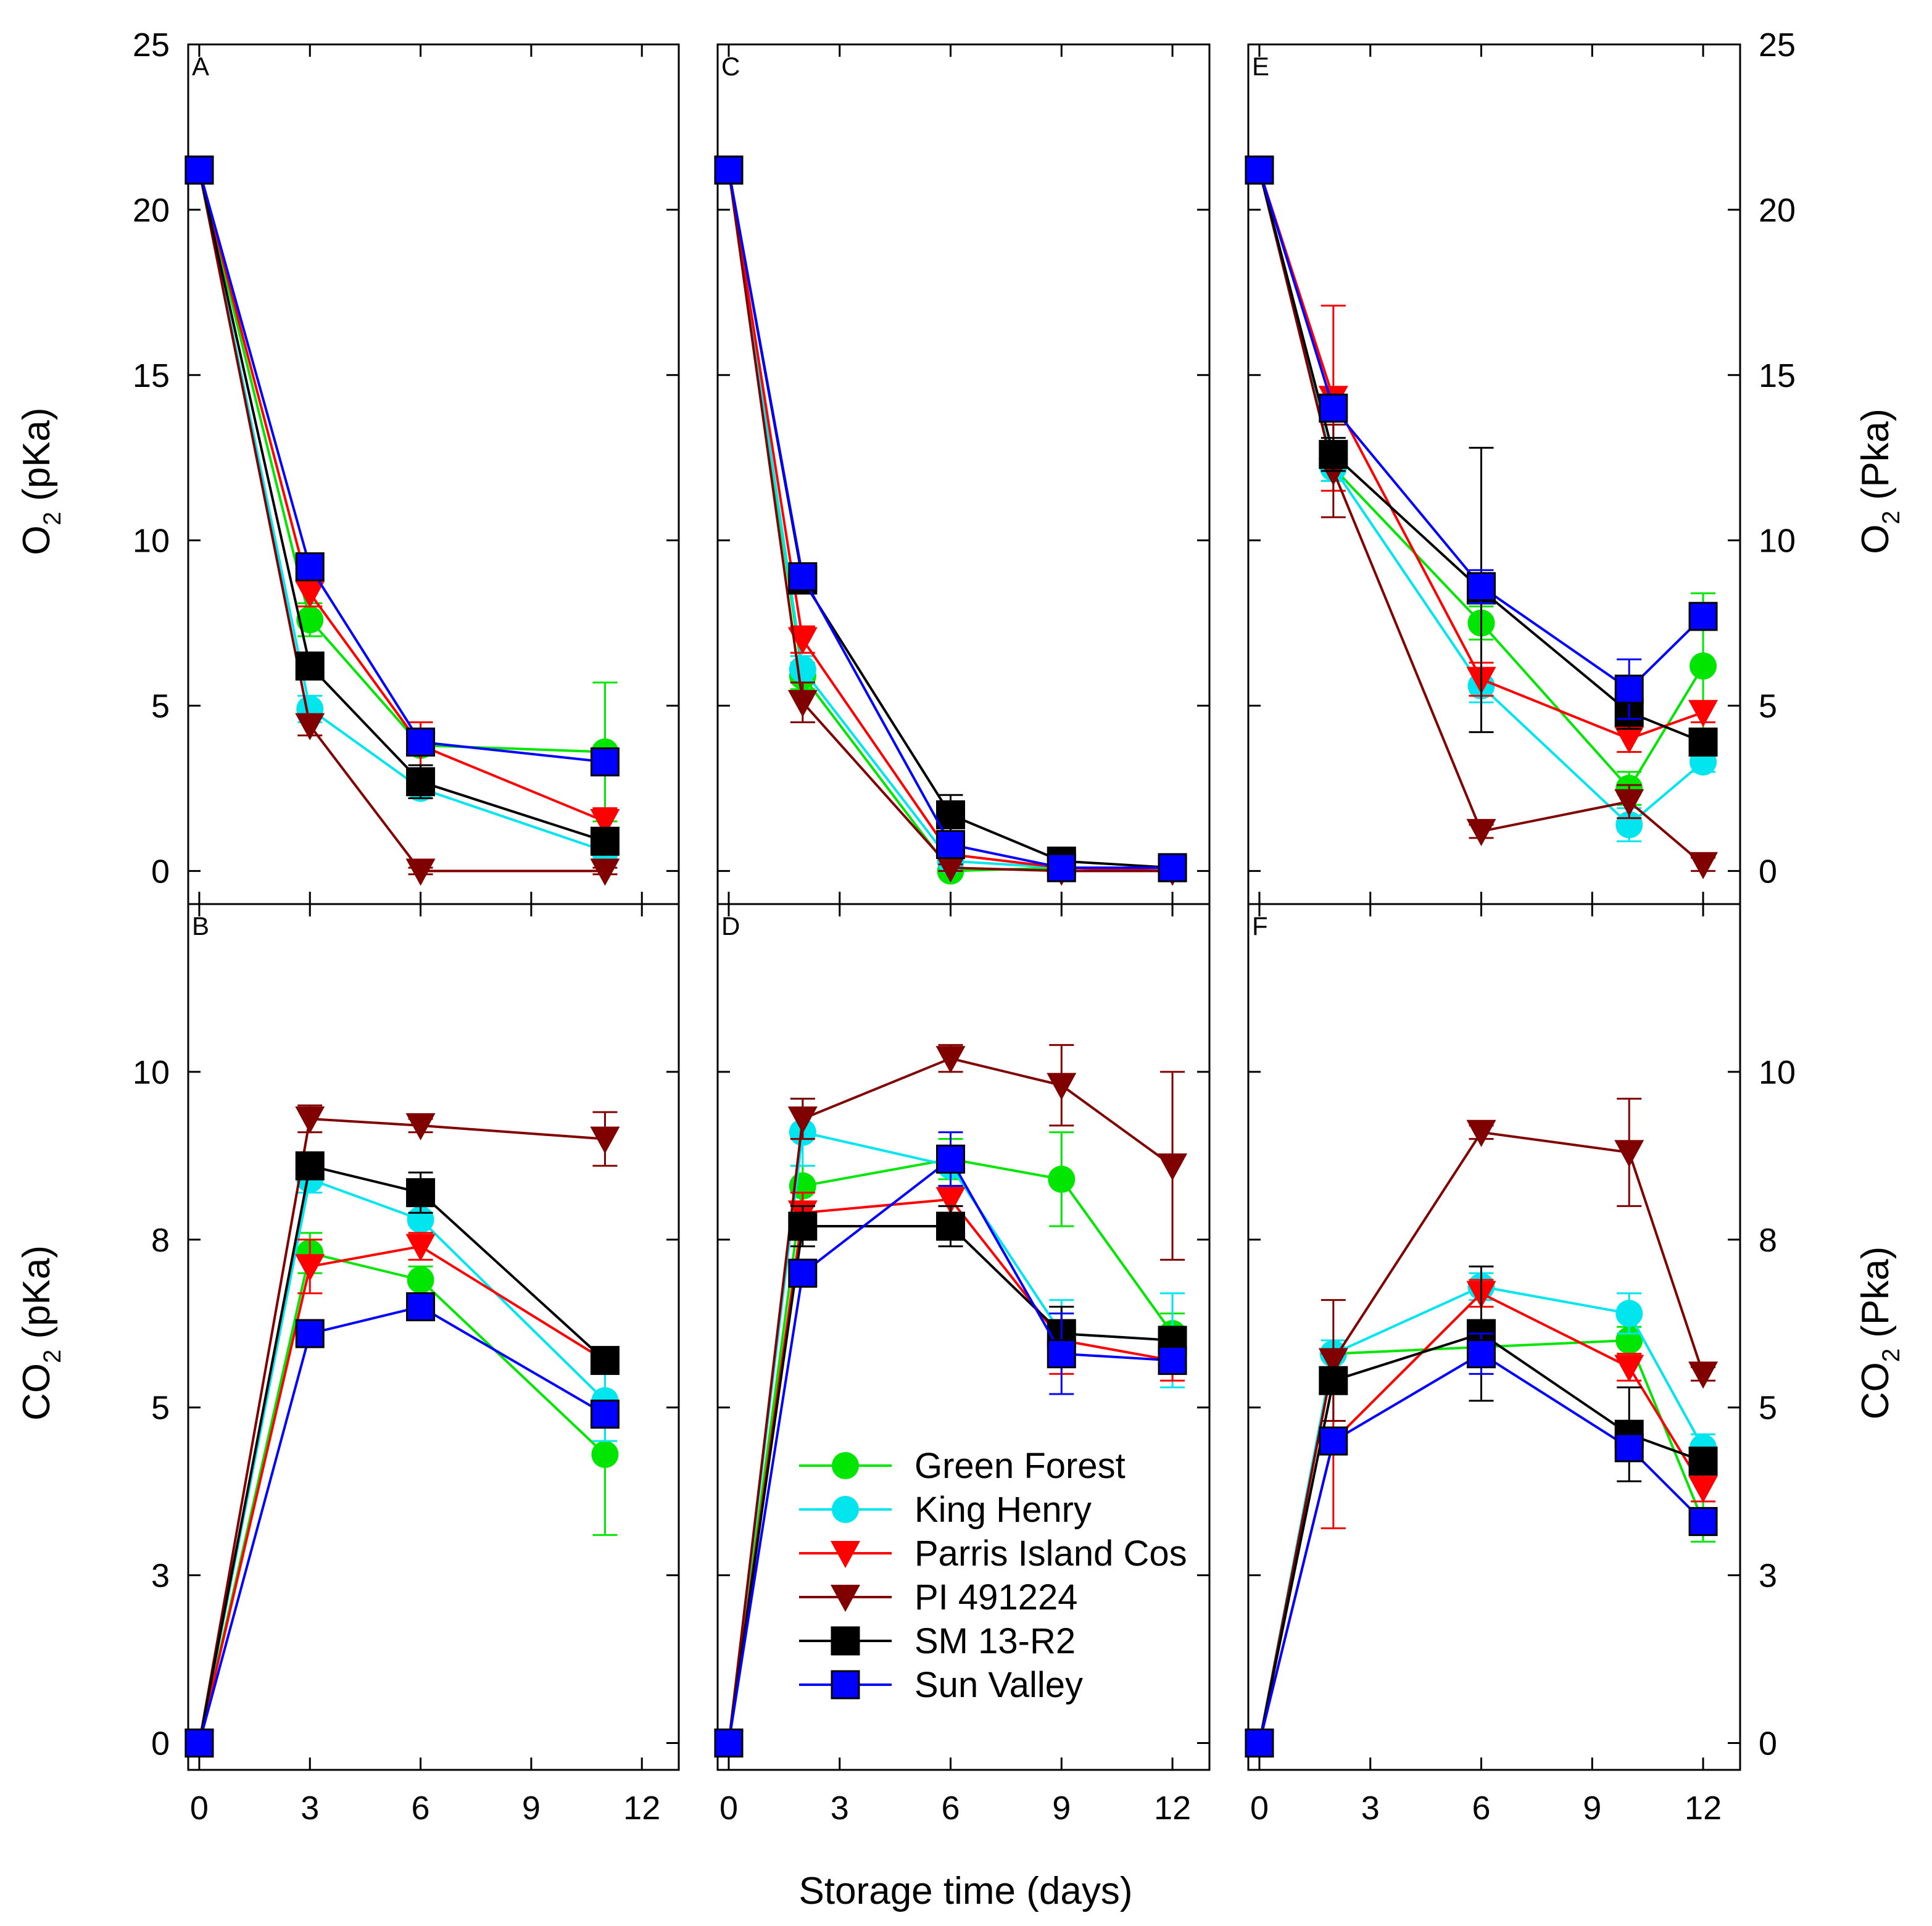 Image resolution: width=1932 pixels, height=1926 pixels. I want to click on panel-letter: D, so click(730, 926).